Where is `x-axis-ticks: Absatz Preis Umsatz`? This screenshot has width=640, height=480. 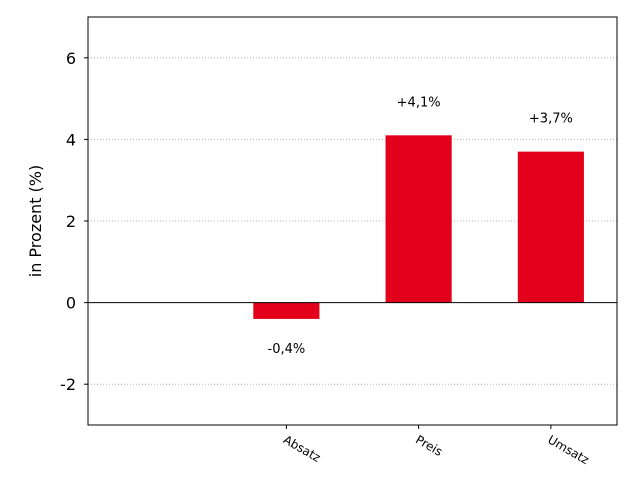
x-axis-ticks: Absatz Preis Umsatz is located at coordinates (436, 446).